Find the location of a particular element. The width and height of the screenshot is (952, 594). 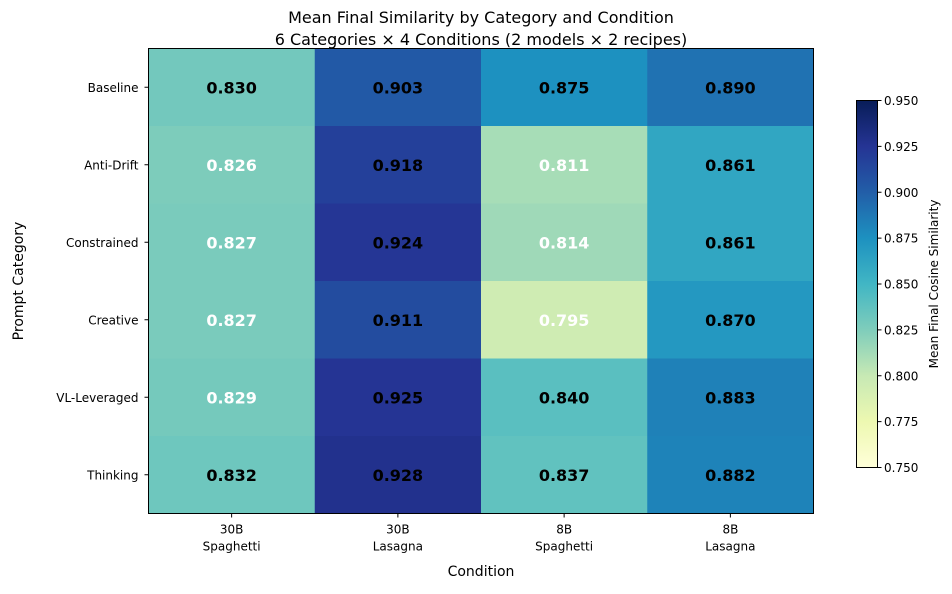

cell-value-label: 0.890 is located at coordinates (730, 87).